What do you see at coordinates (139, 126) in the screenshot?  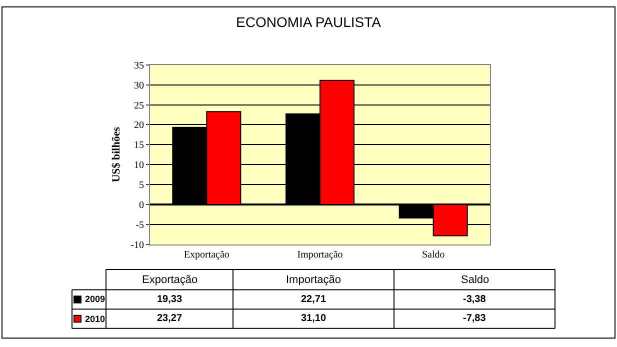 I see `y-tick-label: 20` at bounding box center [139, 126].